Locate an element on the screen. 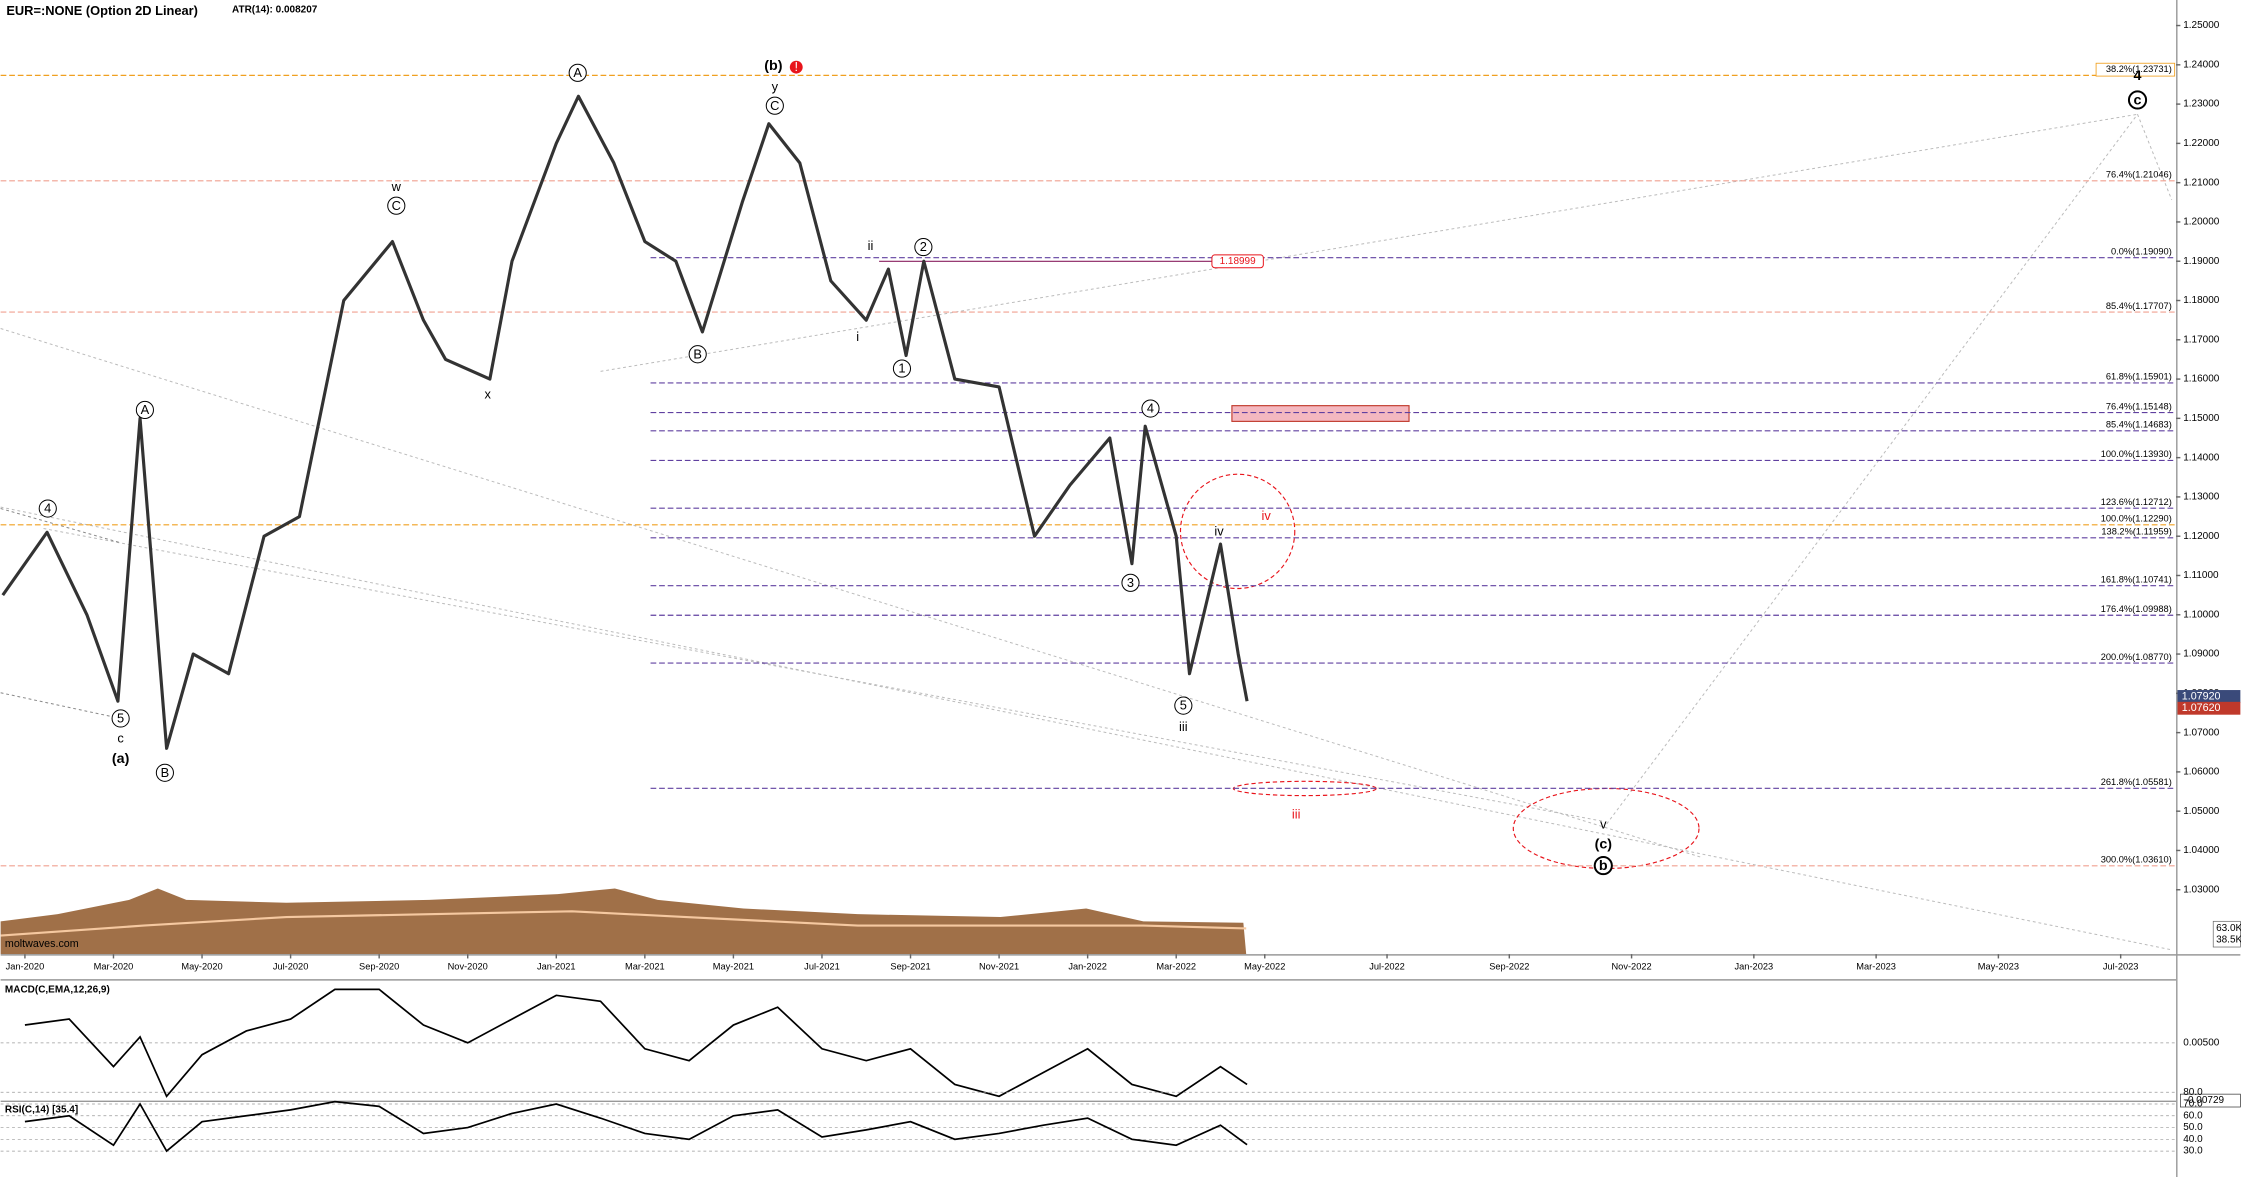 The height and width of the screenshot is (1177, 2241). y-tick-label: 70.0 is located at coordinates (2193, 1104).